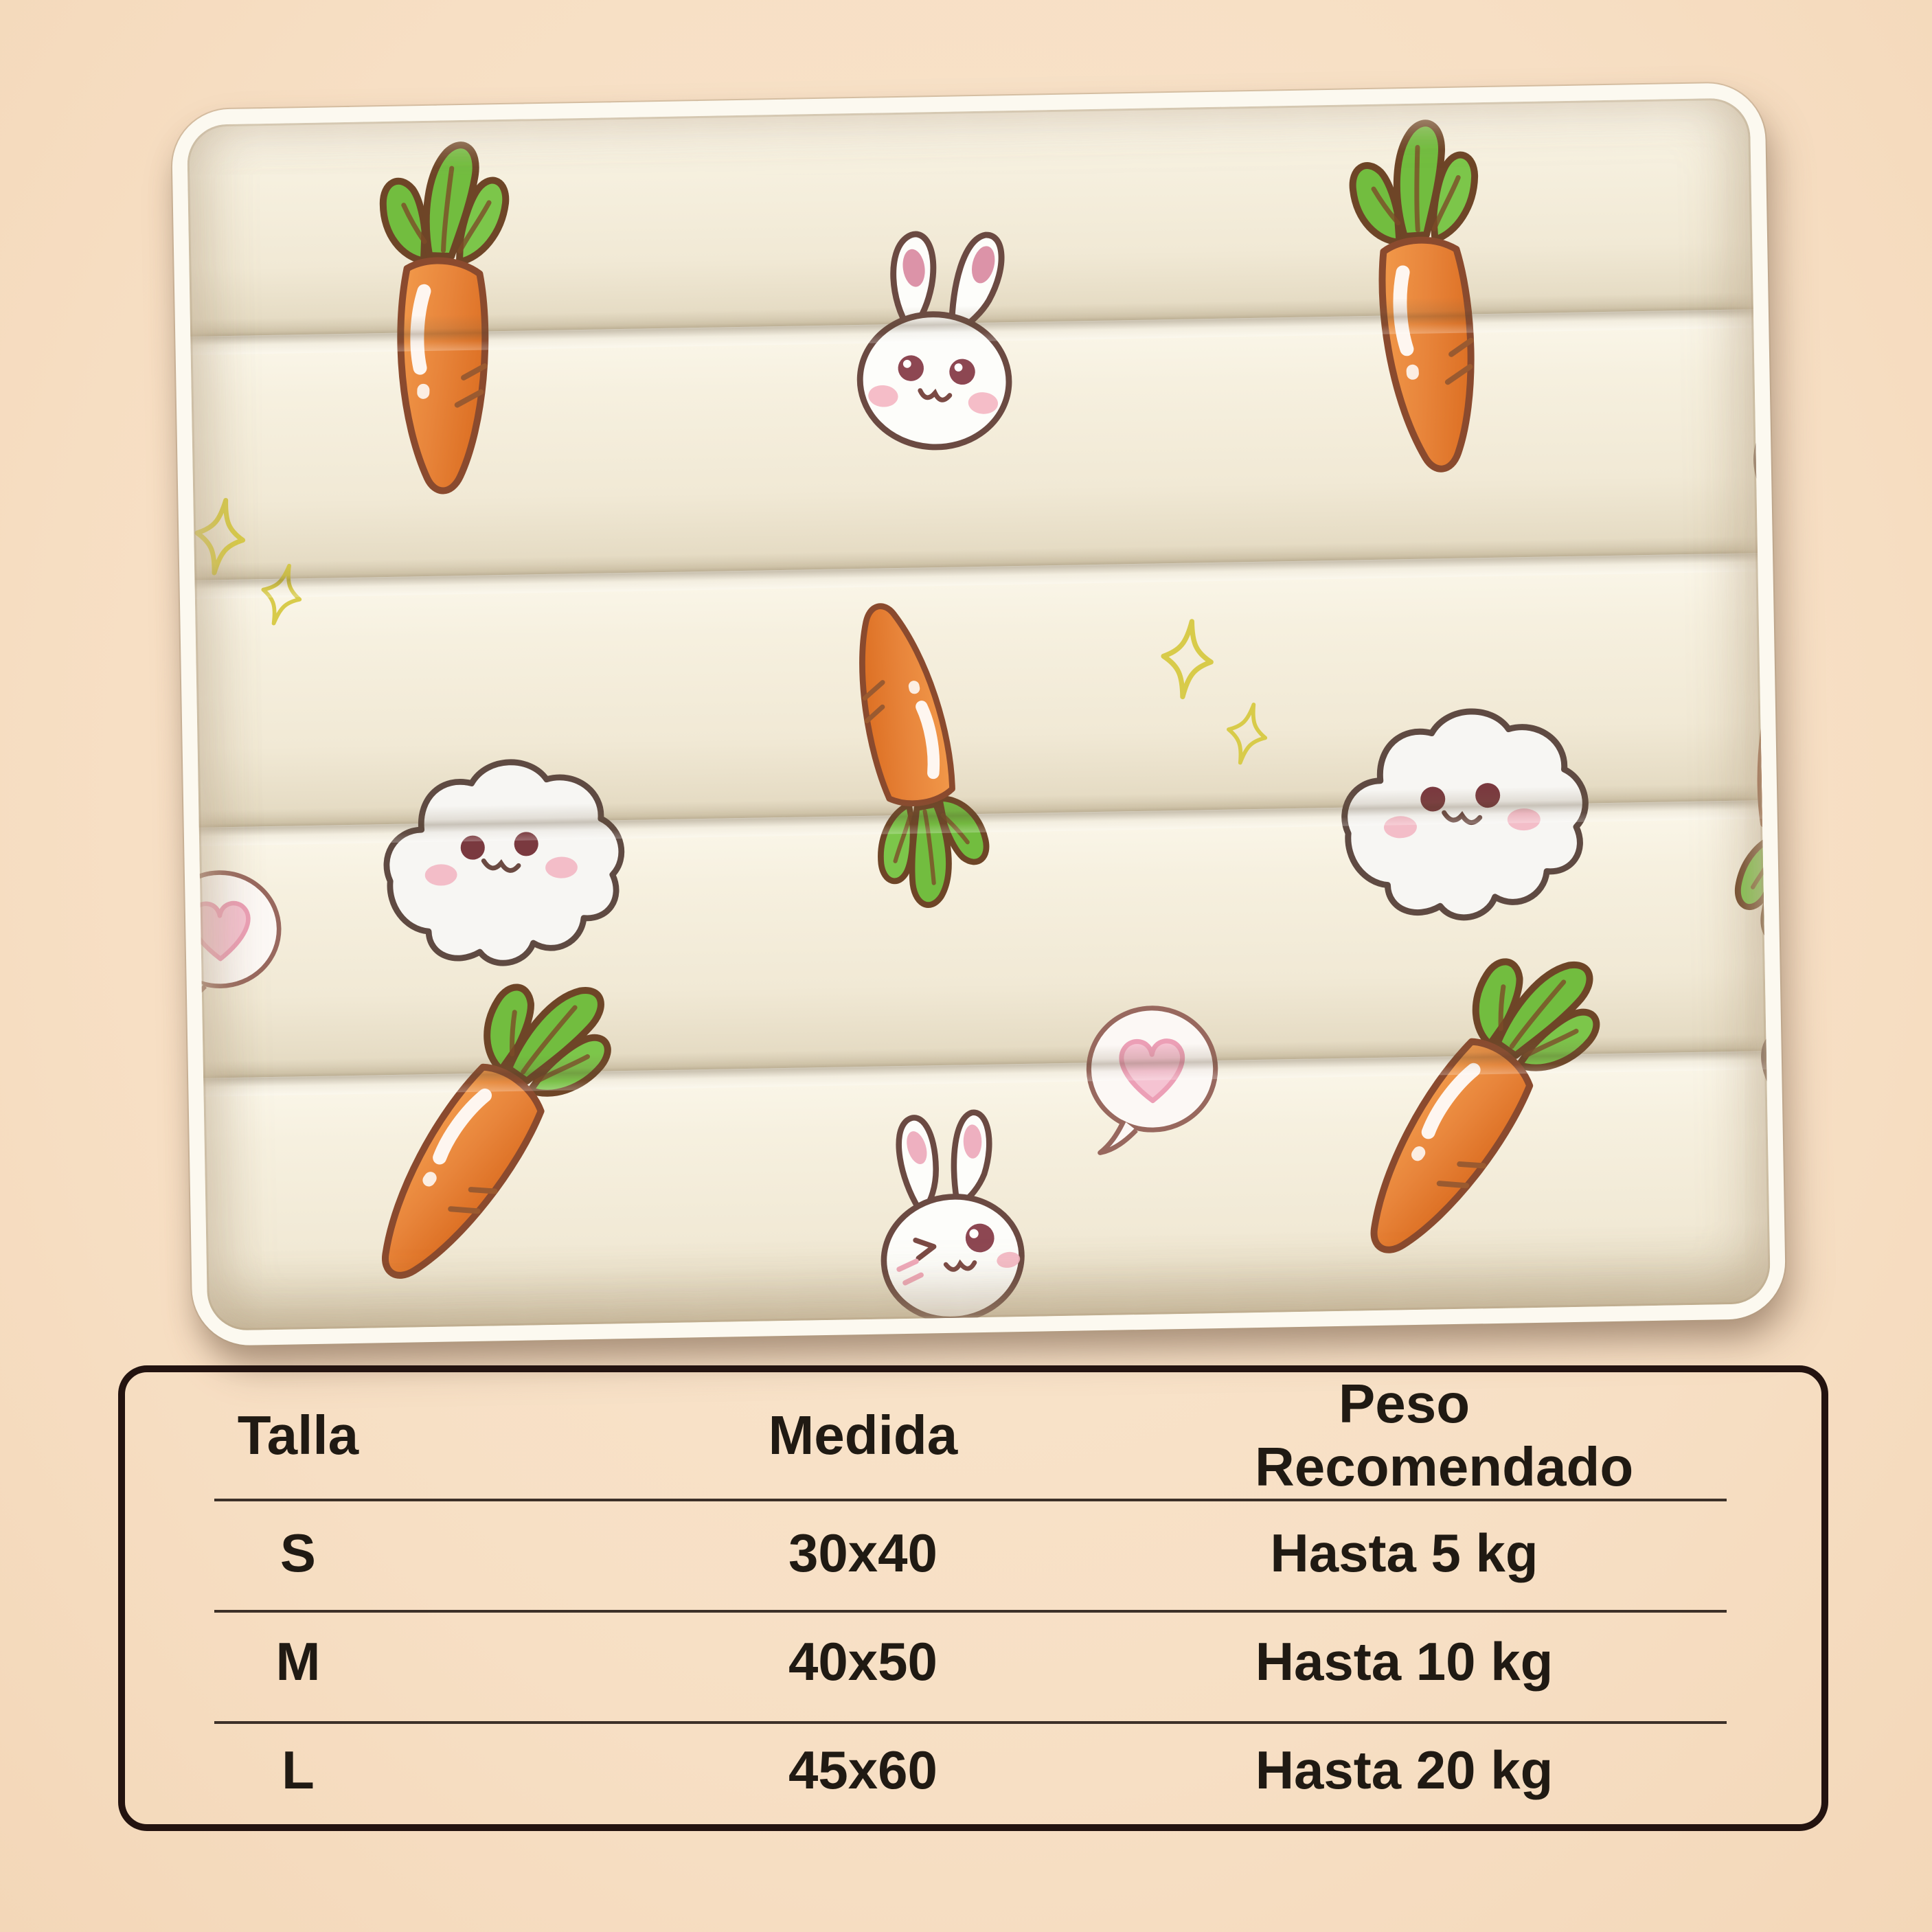 The height and width of the screenshot is (1932, 1932). I want to click on header-talla: Talla, so click(298, 1435).